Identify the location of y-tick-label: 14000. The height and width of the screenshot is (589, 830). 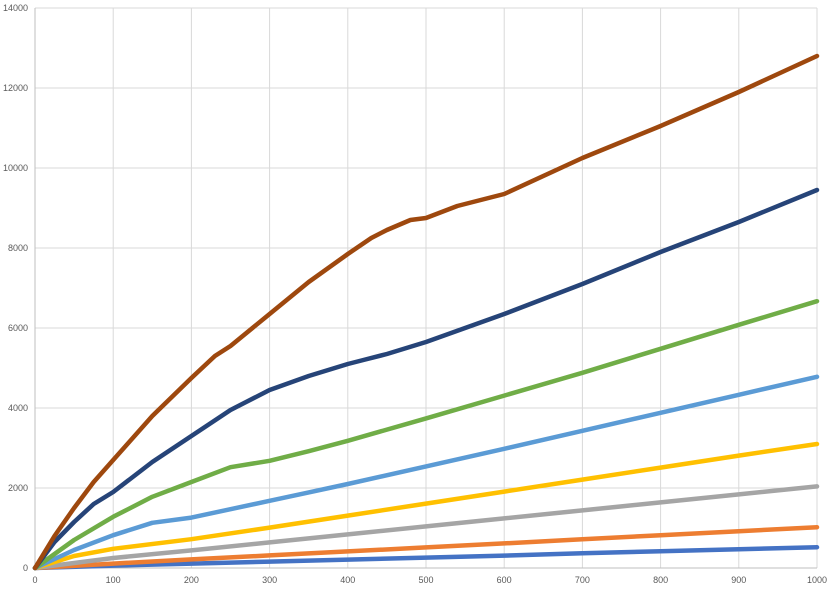
(15, 8).